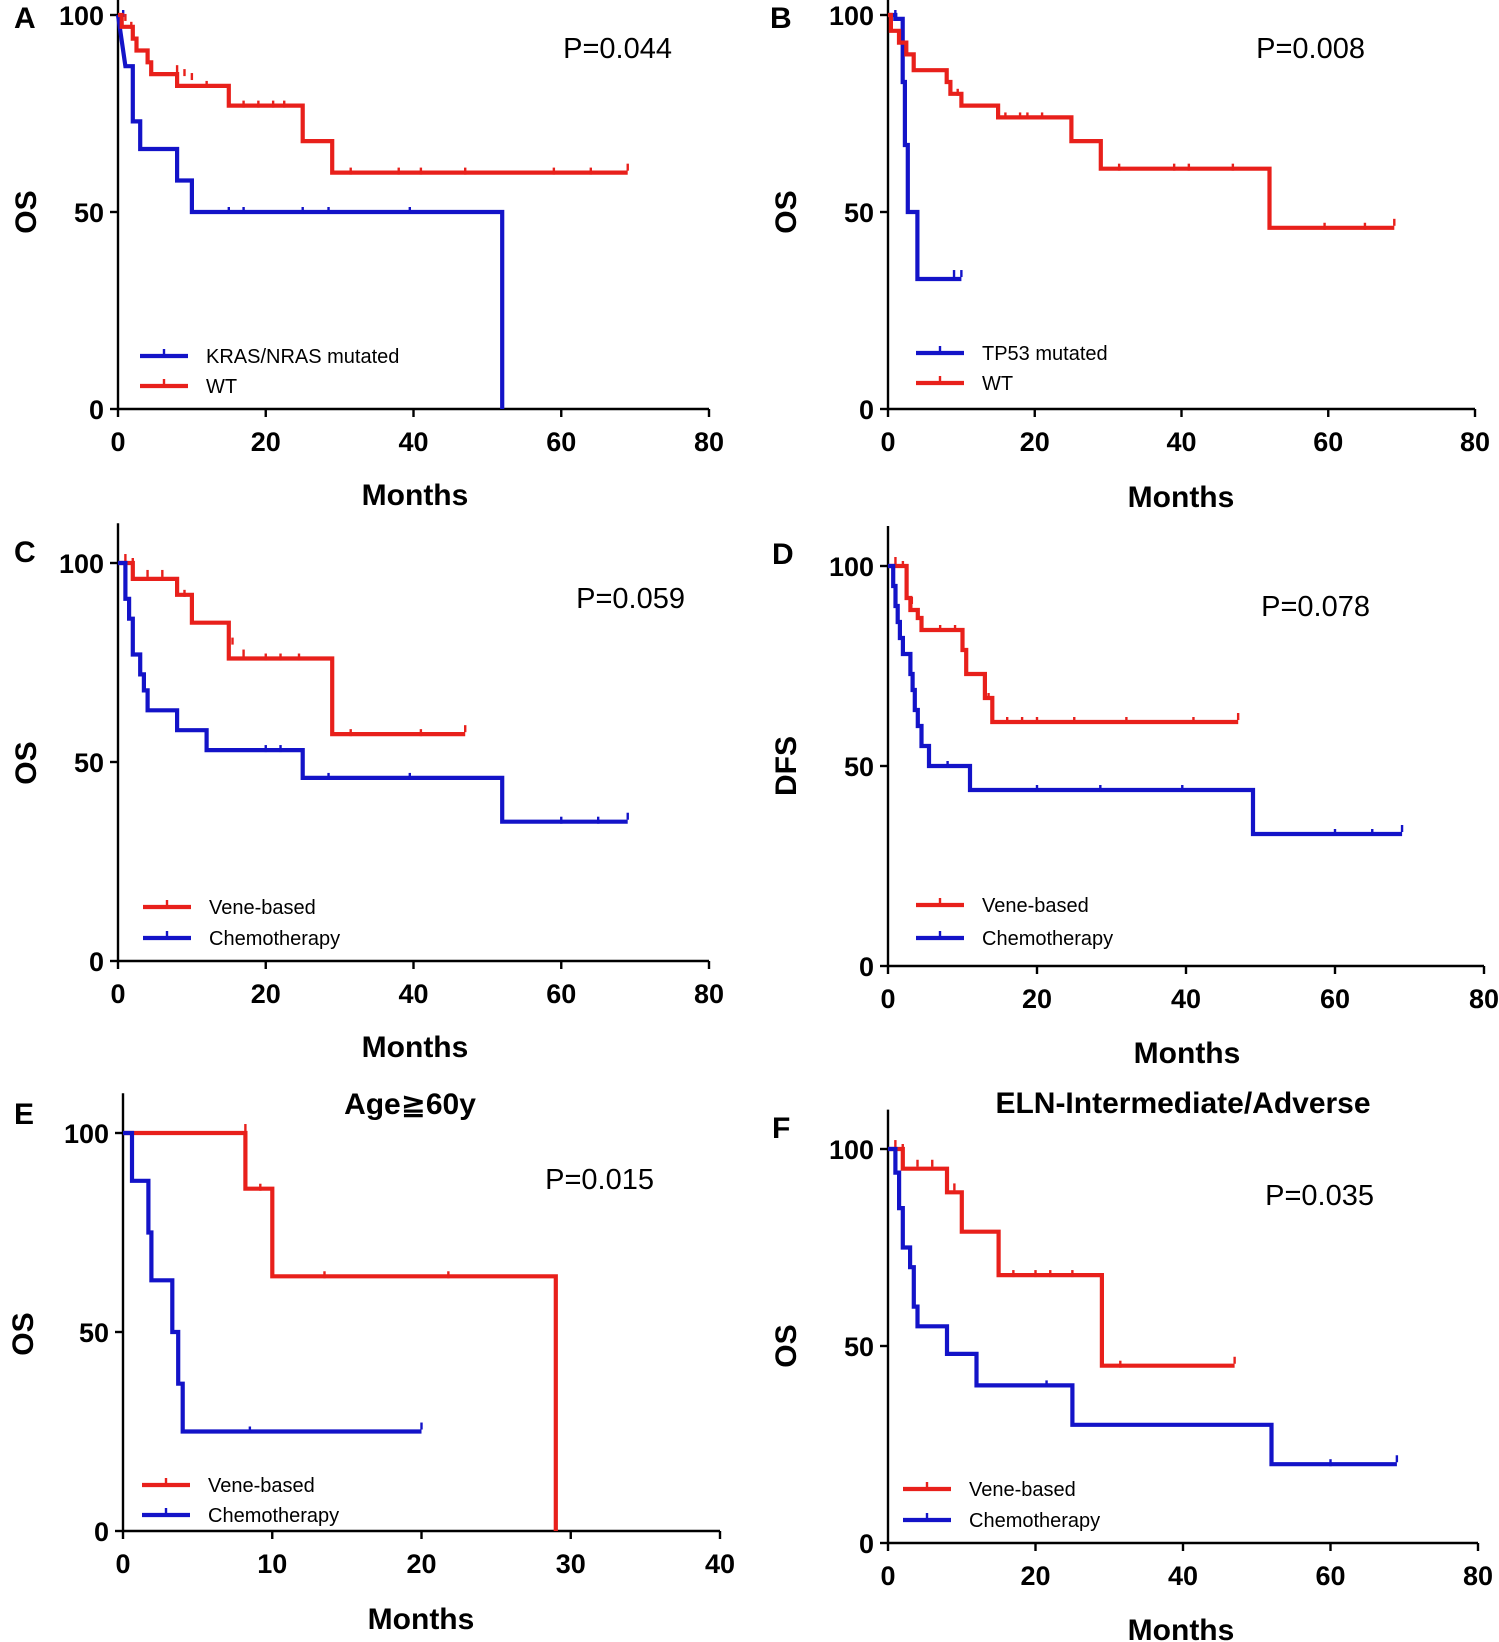 The height and width of the screenshot is (1642, 1499). What do you see at coordinates (24, 1114) in the screenshot?
I see `panel-letter: E` at bounding box center [24, 1114].